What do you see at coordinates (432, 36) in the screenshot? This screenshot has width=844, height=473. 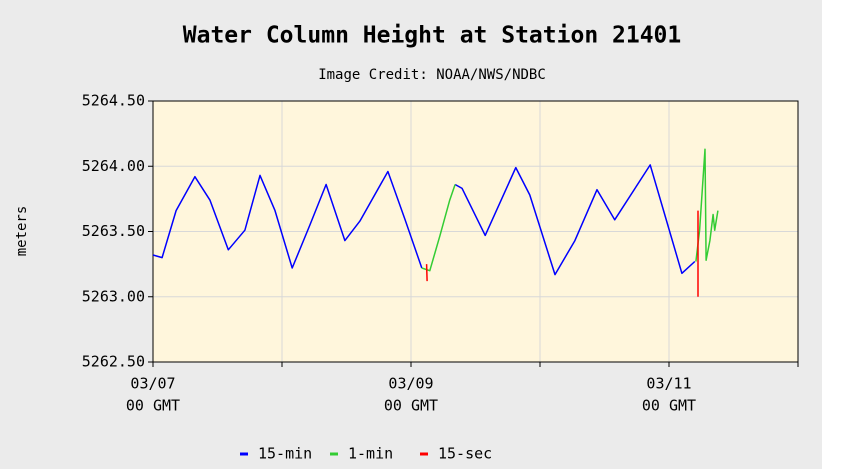 I see `chart-title: Water Column Height at Station 21401` at bounding box center [432, 36].